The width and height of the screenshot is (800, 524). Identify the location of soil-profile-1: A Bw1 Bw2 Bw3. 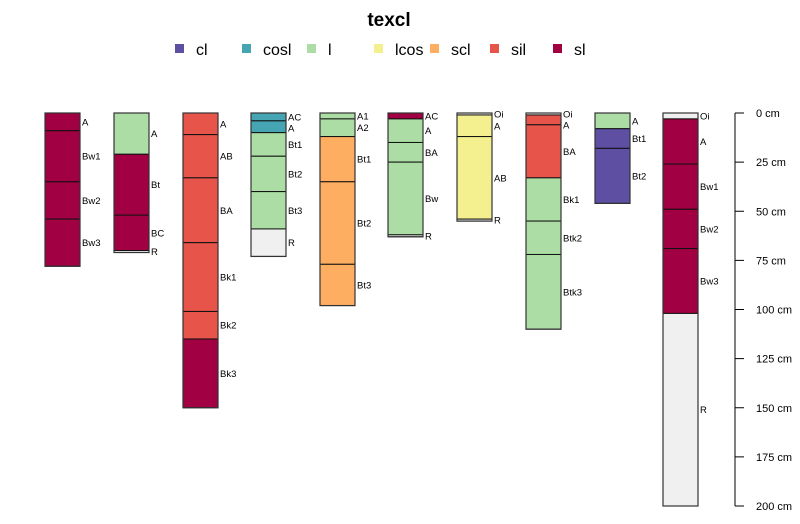
(72, 189).